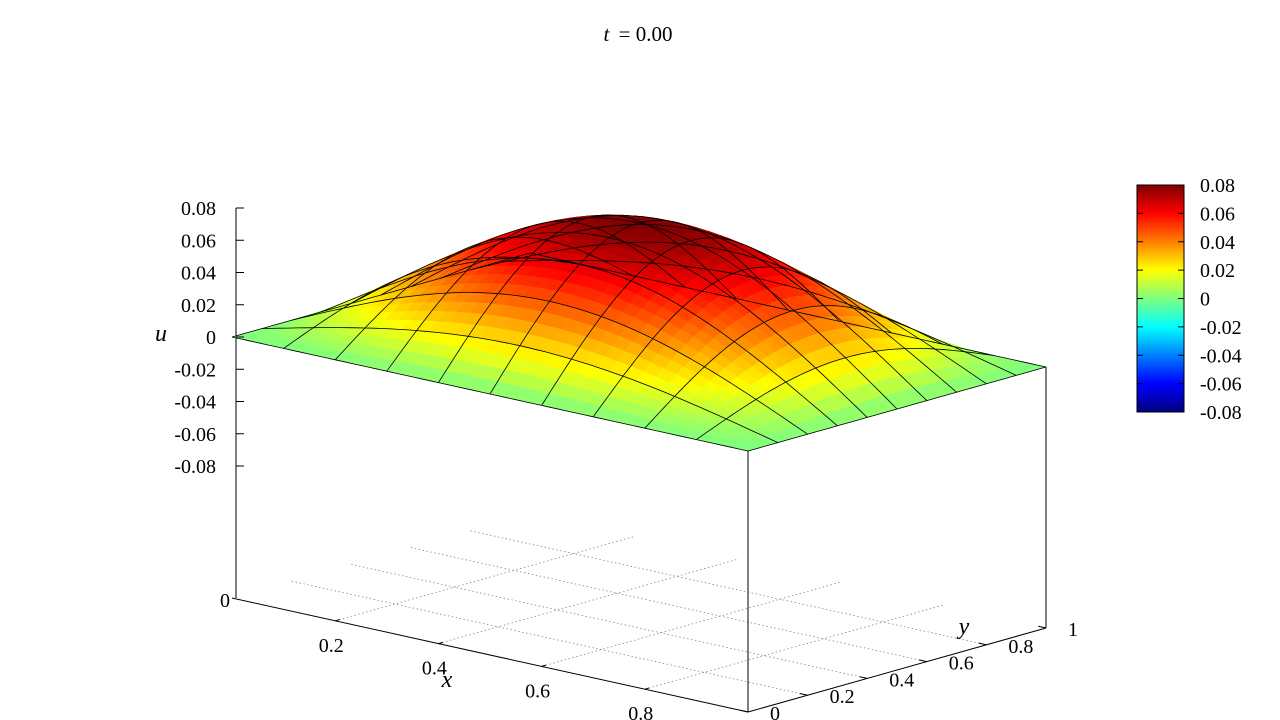 This screenshot has height=720, width=1280. What do you see at coordinates (842, 697) in the screenshot?
I see `y-tick-label: 0.2` at bounding box center [842, 697].